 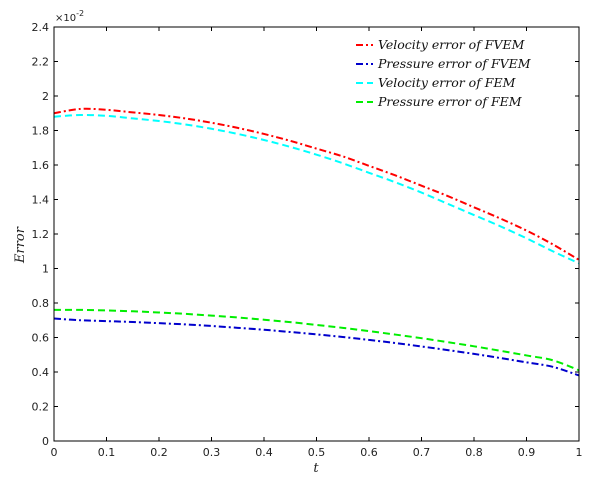 I want to click on y-tick-label: 0.6, so click(x=41, y=338).